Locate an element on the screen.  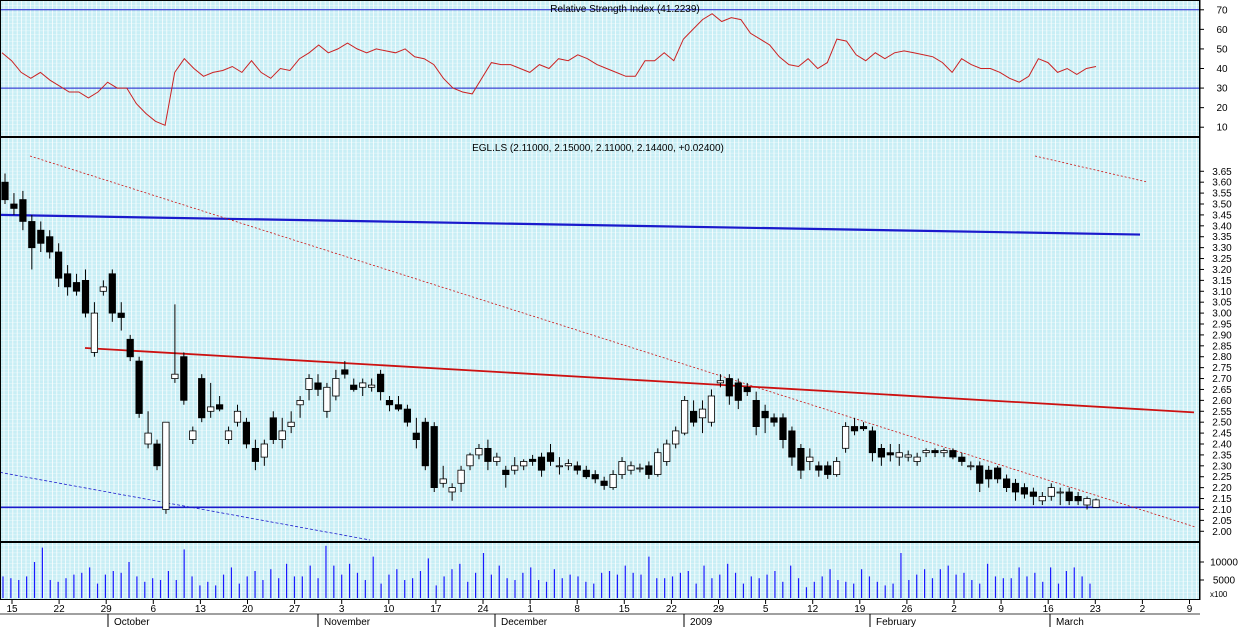
x-month-label: November is located at coordinates (347, 622).